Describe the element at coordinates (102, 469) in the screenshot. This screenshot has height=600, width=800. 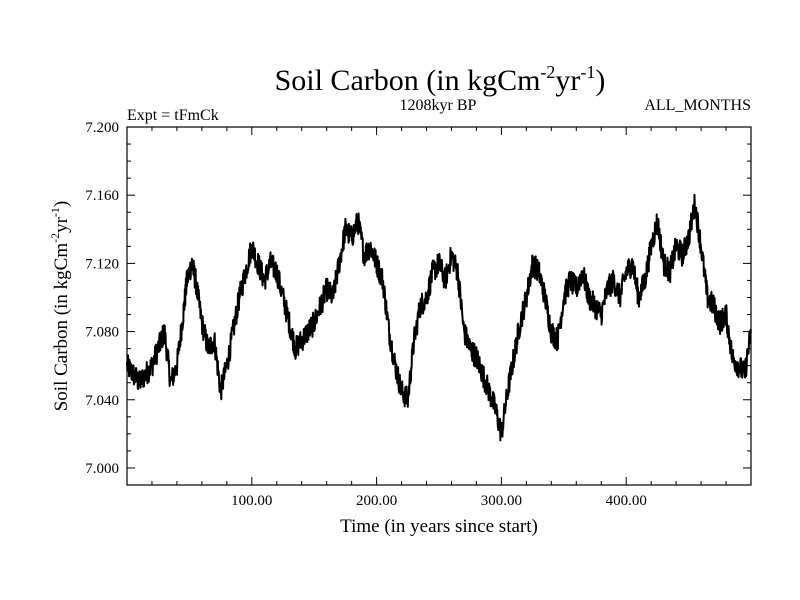
I see `y-tick-label: 7.000` at that location.